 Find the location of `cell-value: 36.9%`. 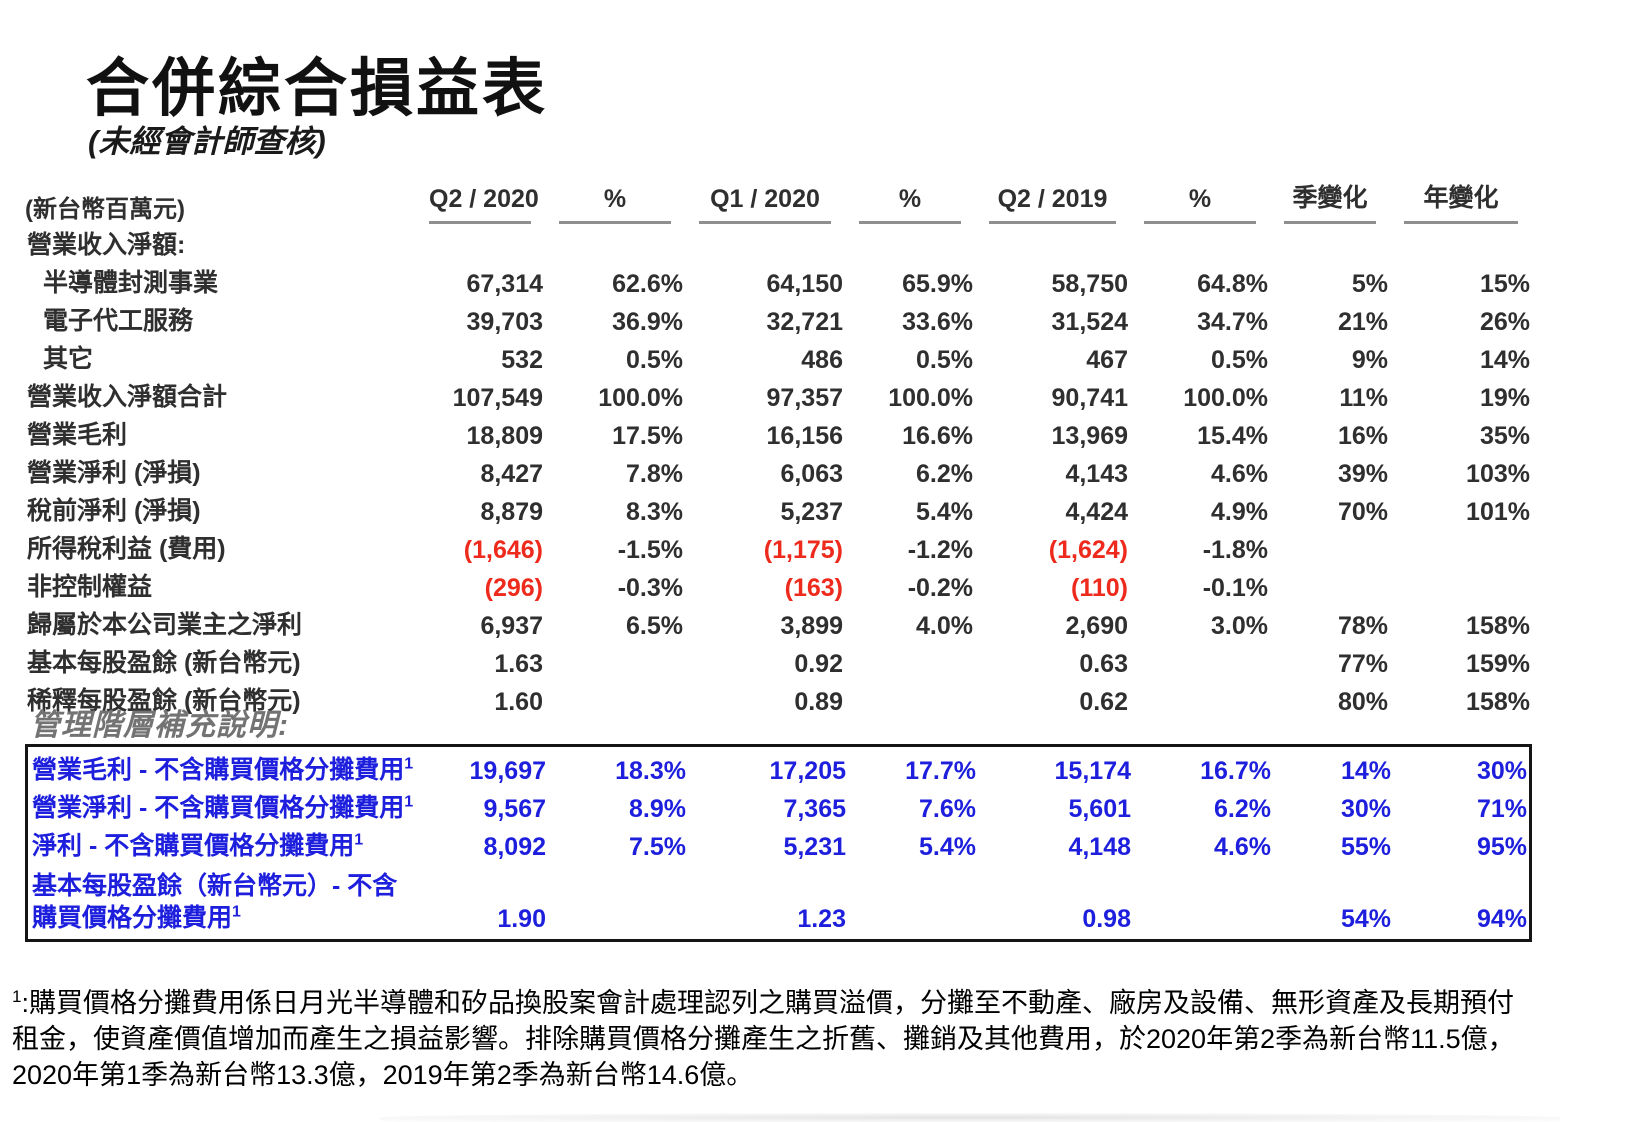

cell-value: 36.9% is located at coordinates (647, 322).